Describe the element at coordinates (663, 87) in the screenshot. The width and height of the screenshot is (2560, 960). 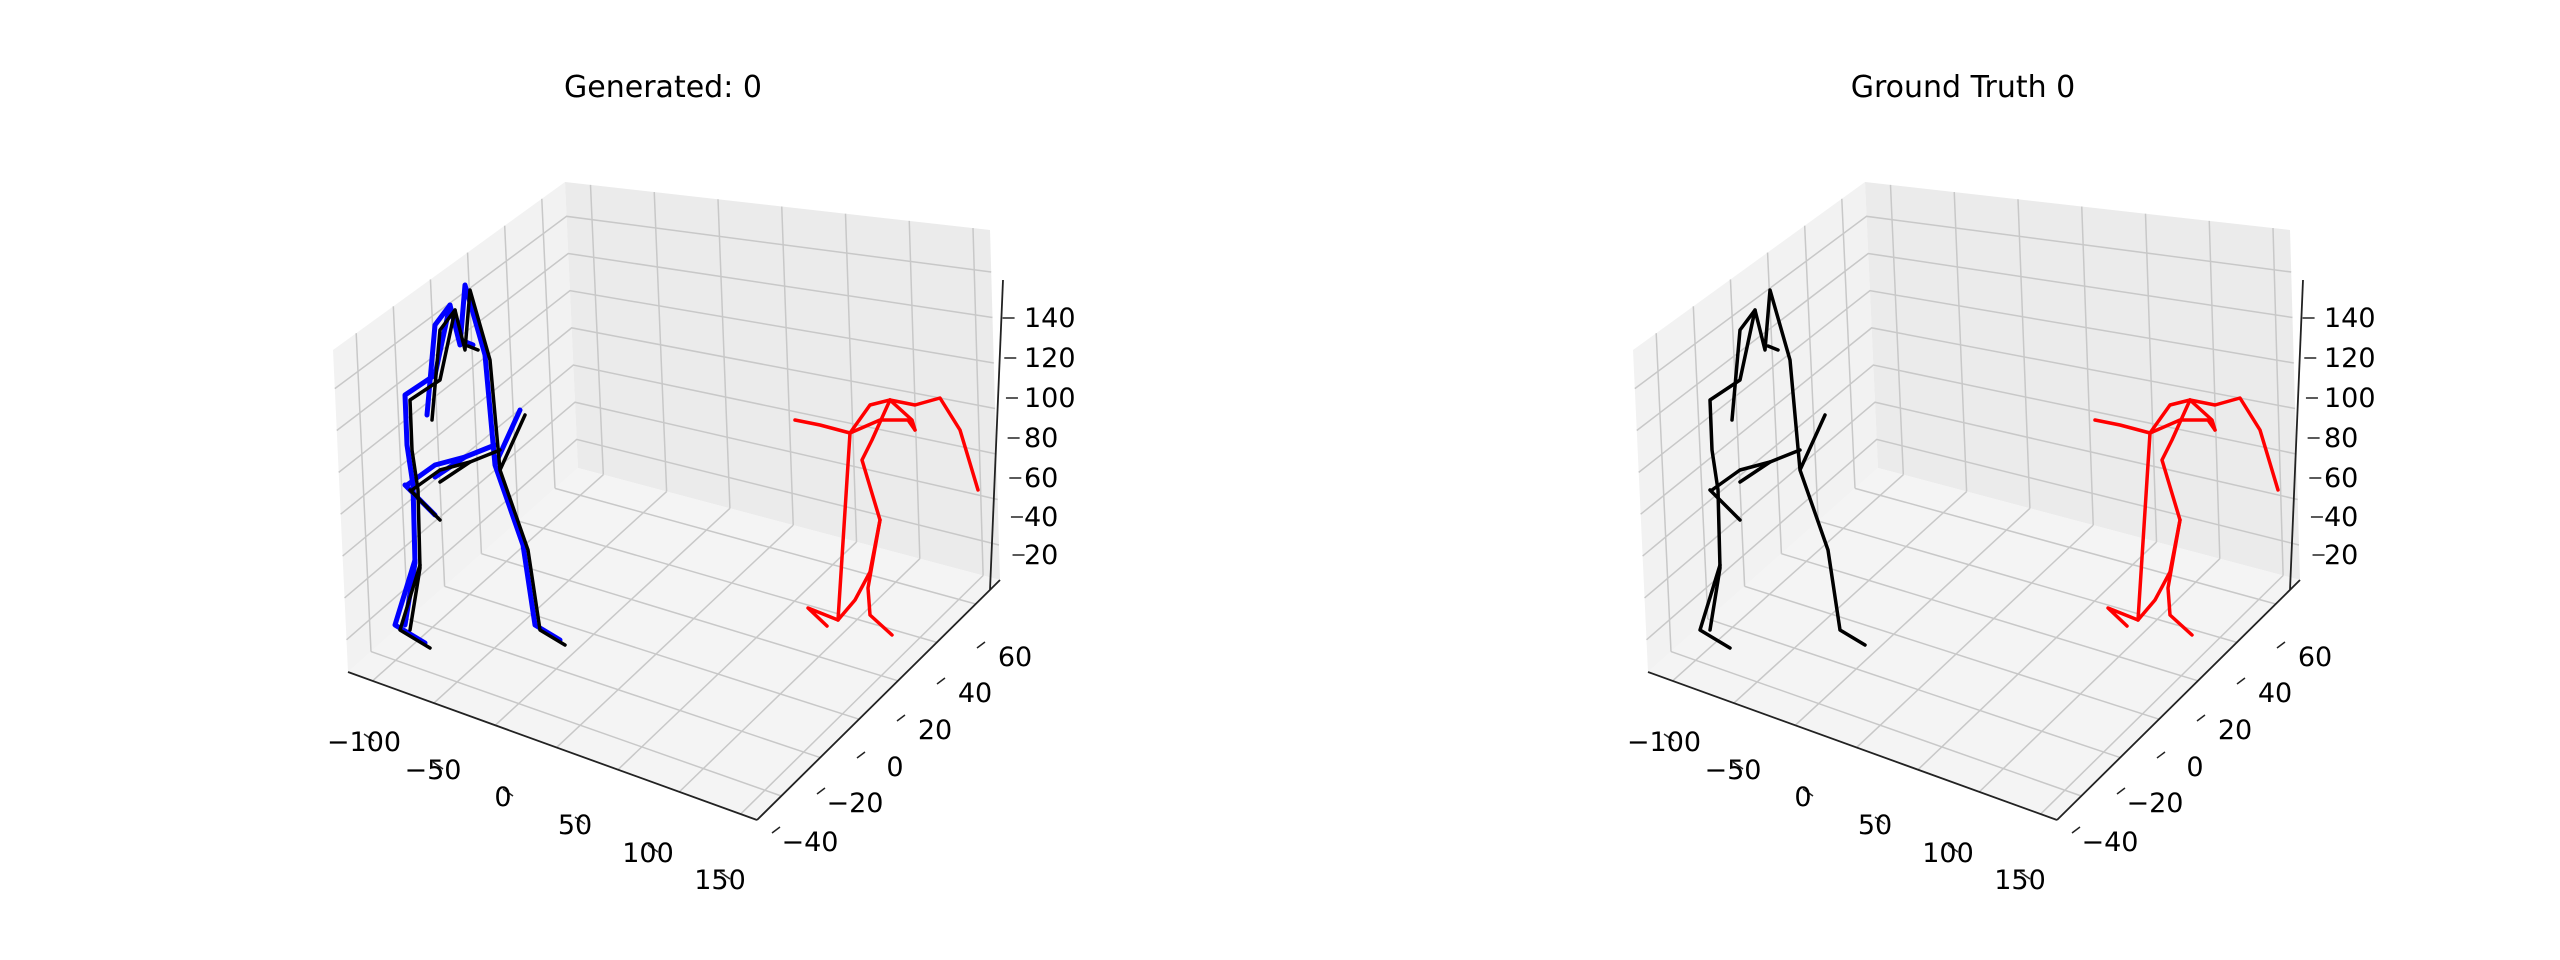
I see `chart-title: Generated: 0` at that location.